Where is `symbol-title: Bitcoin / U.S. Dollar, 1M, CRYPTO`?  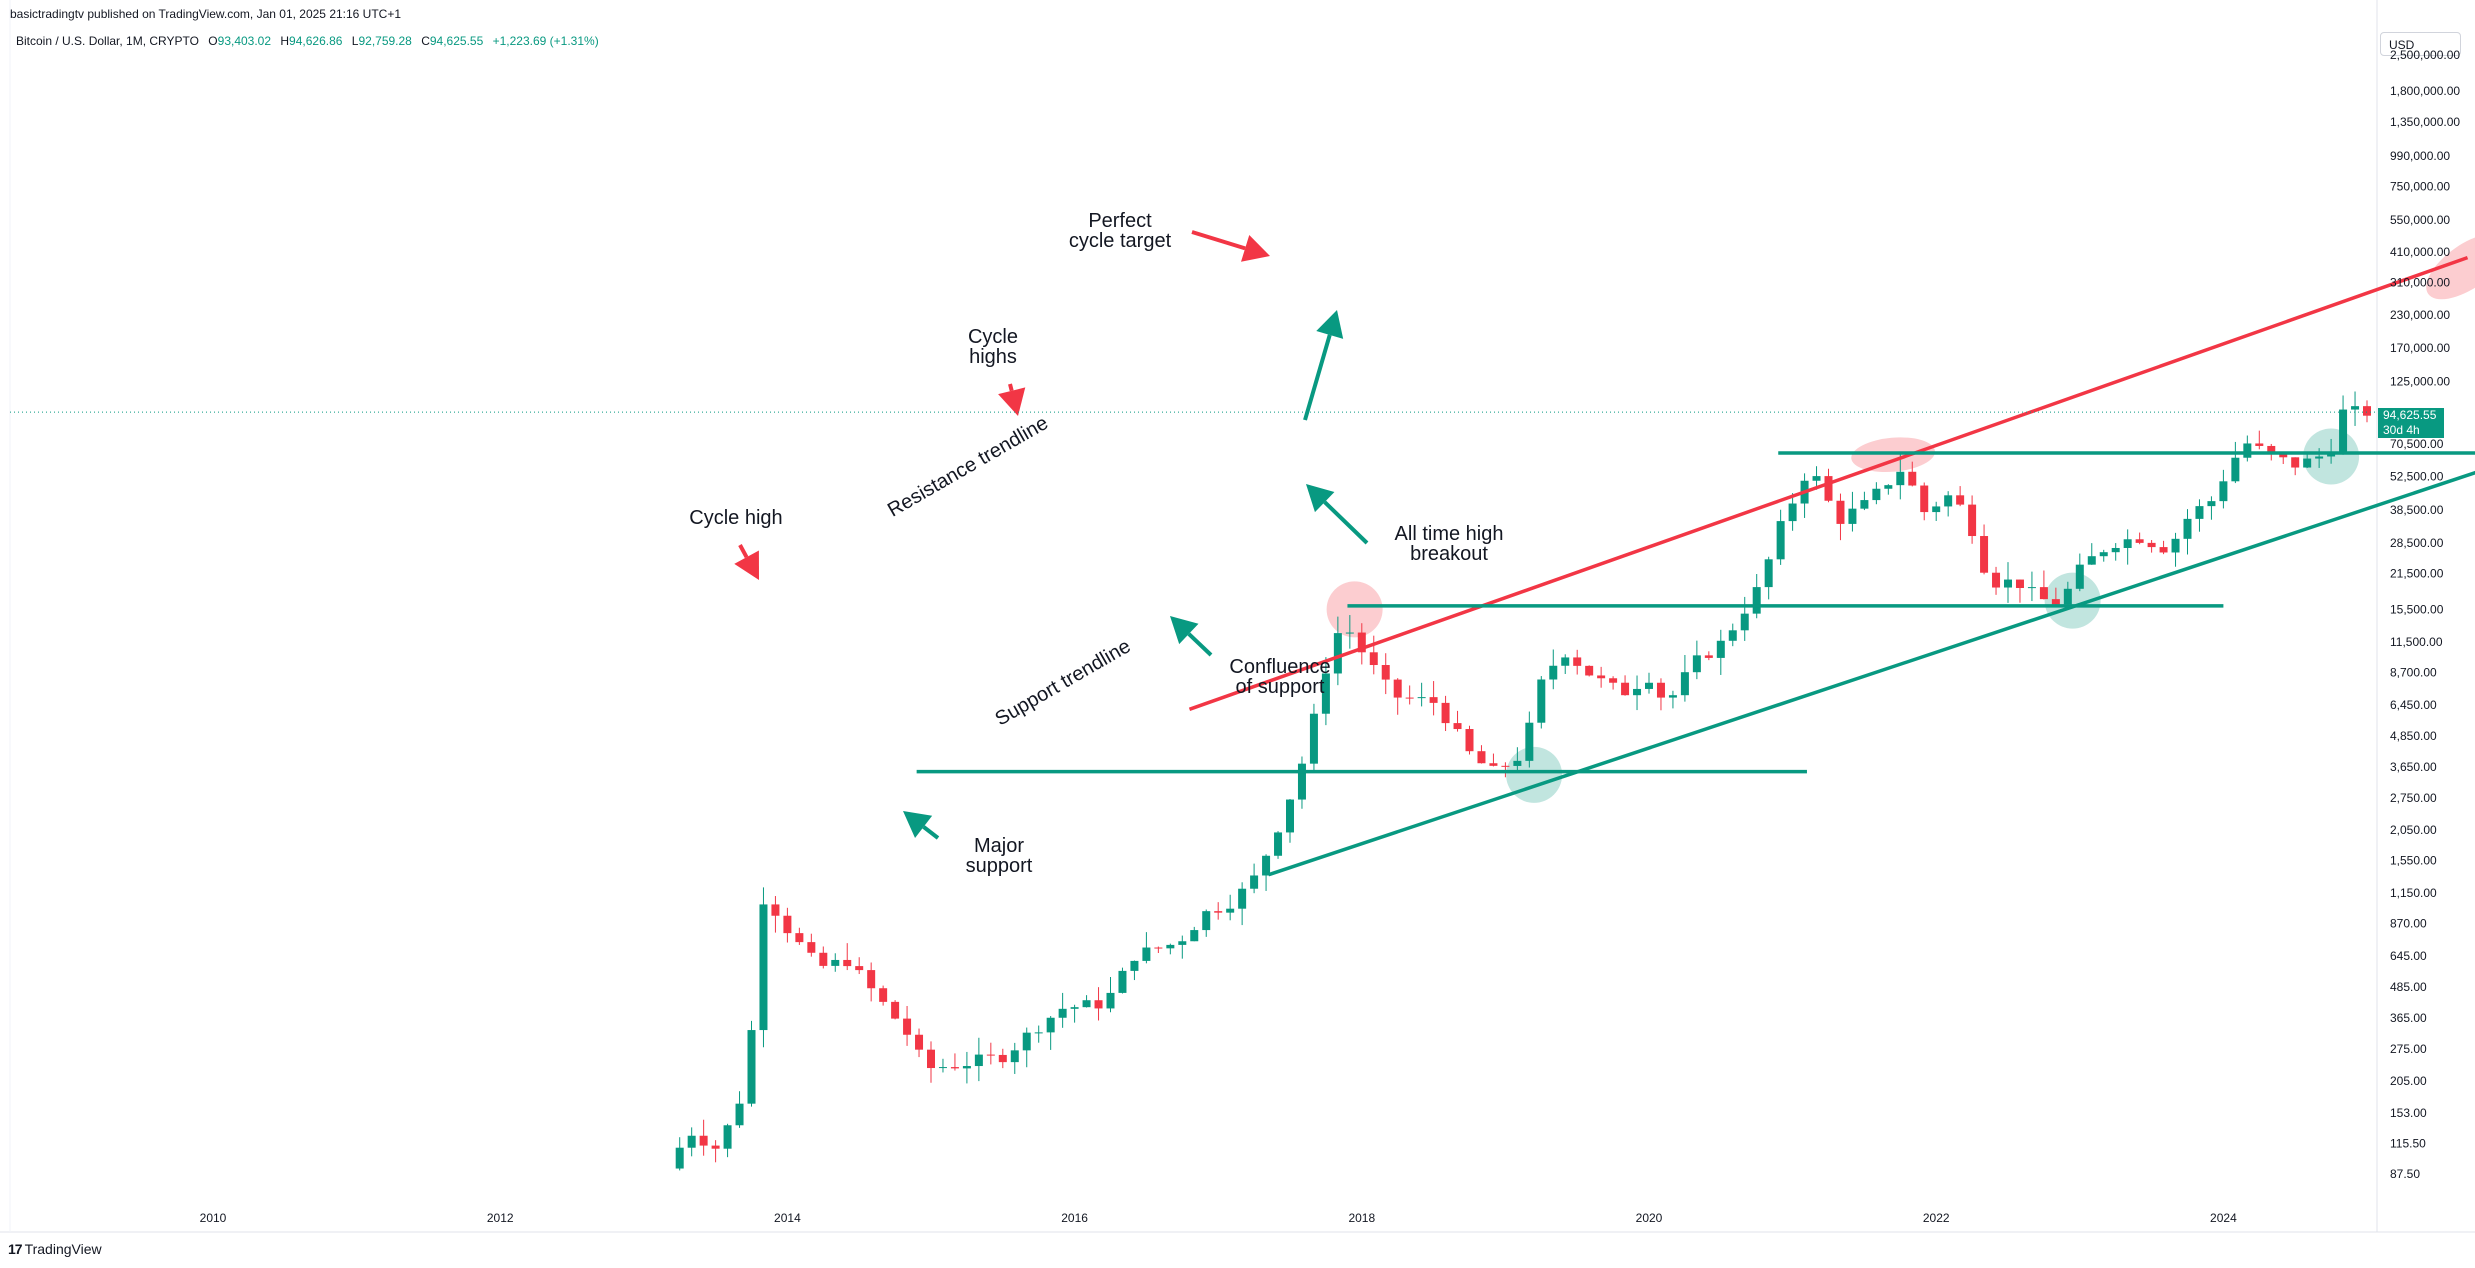 symbol-title: Bitcoin / U.S. Dollar, 1M, CRYPTO is located at coordinates (107, 41).